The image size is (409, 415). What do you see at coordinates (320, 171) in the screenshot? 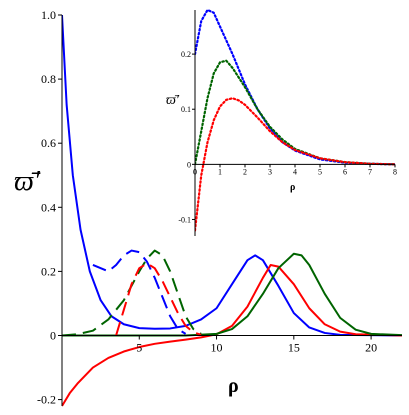
I see `inset-x-tick-label: 5` at bounding box center [320, 171].